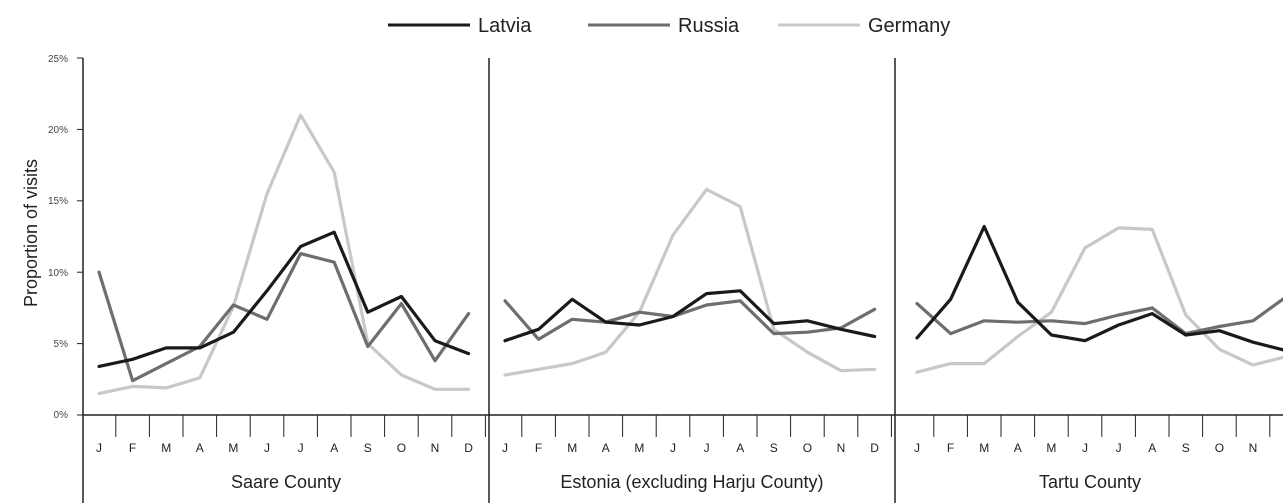 Image resolution: width=1283 pixels, height=503 pixels. What do you see at coordinates (1152, 448) in the screenshot?
I see `month-label-p2-7: A` at bounding box center [1152, 448].